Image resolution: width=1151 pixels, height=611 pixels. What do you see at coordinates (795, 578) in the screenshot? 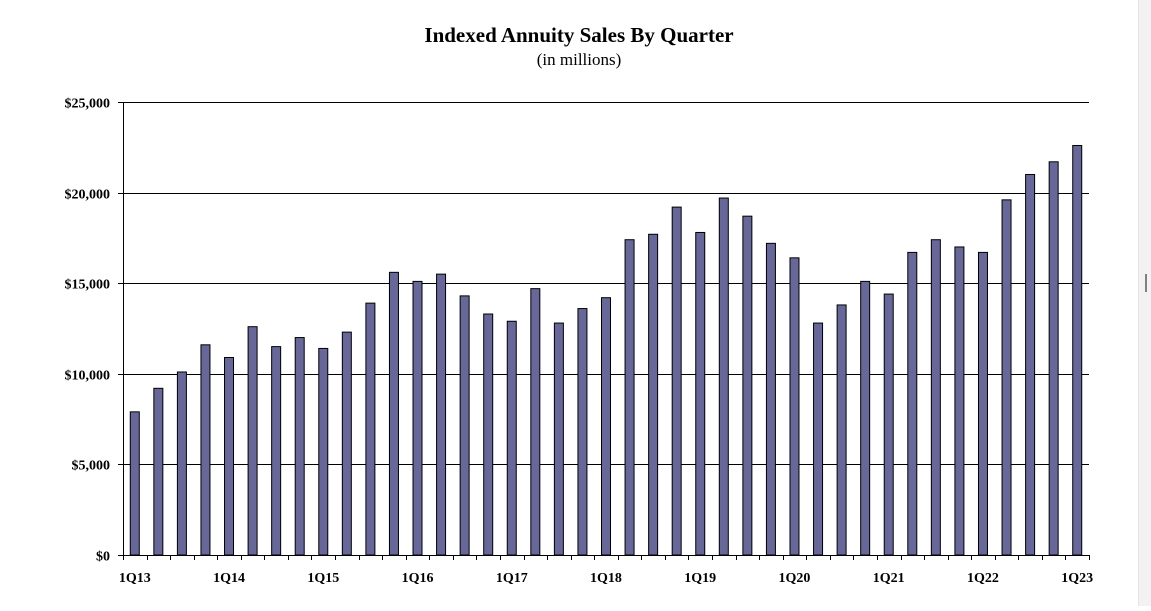
I see `x-tick-label: 1Q20` at bounding box center [795, 578].